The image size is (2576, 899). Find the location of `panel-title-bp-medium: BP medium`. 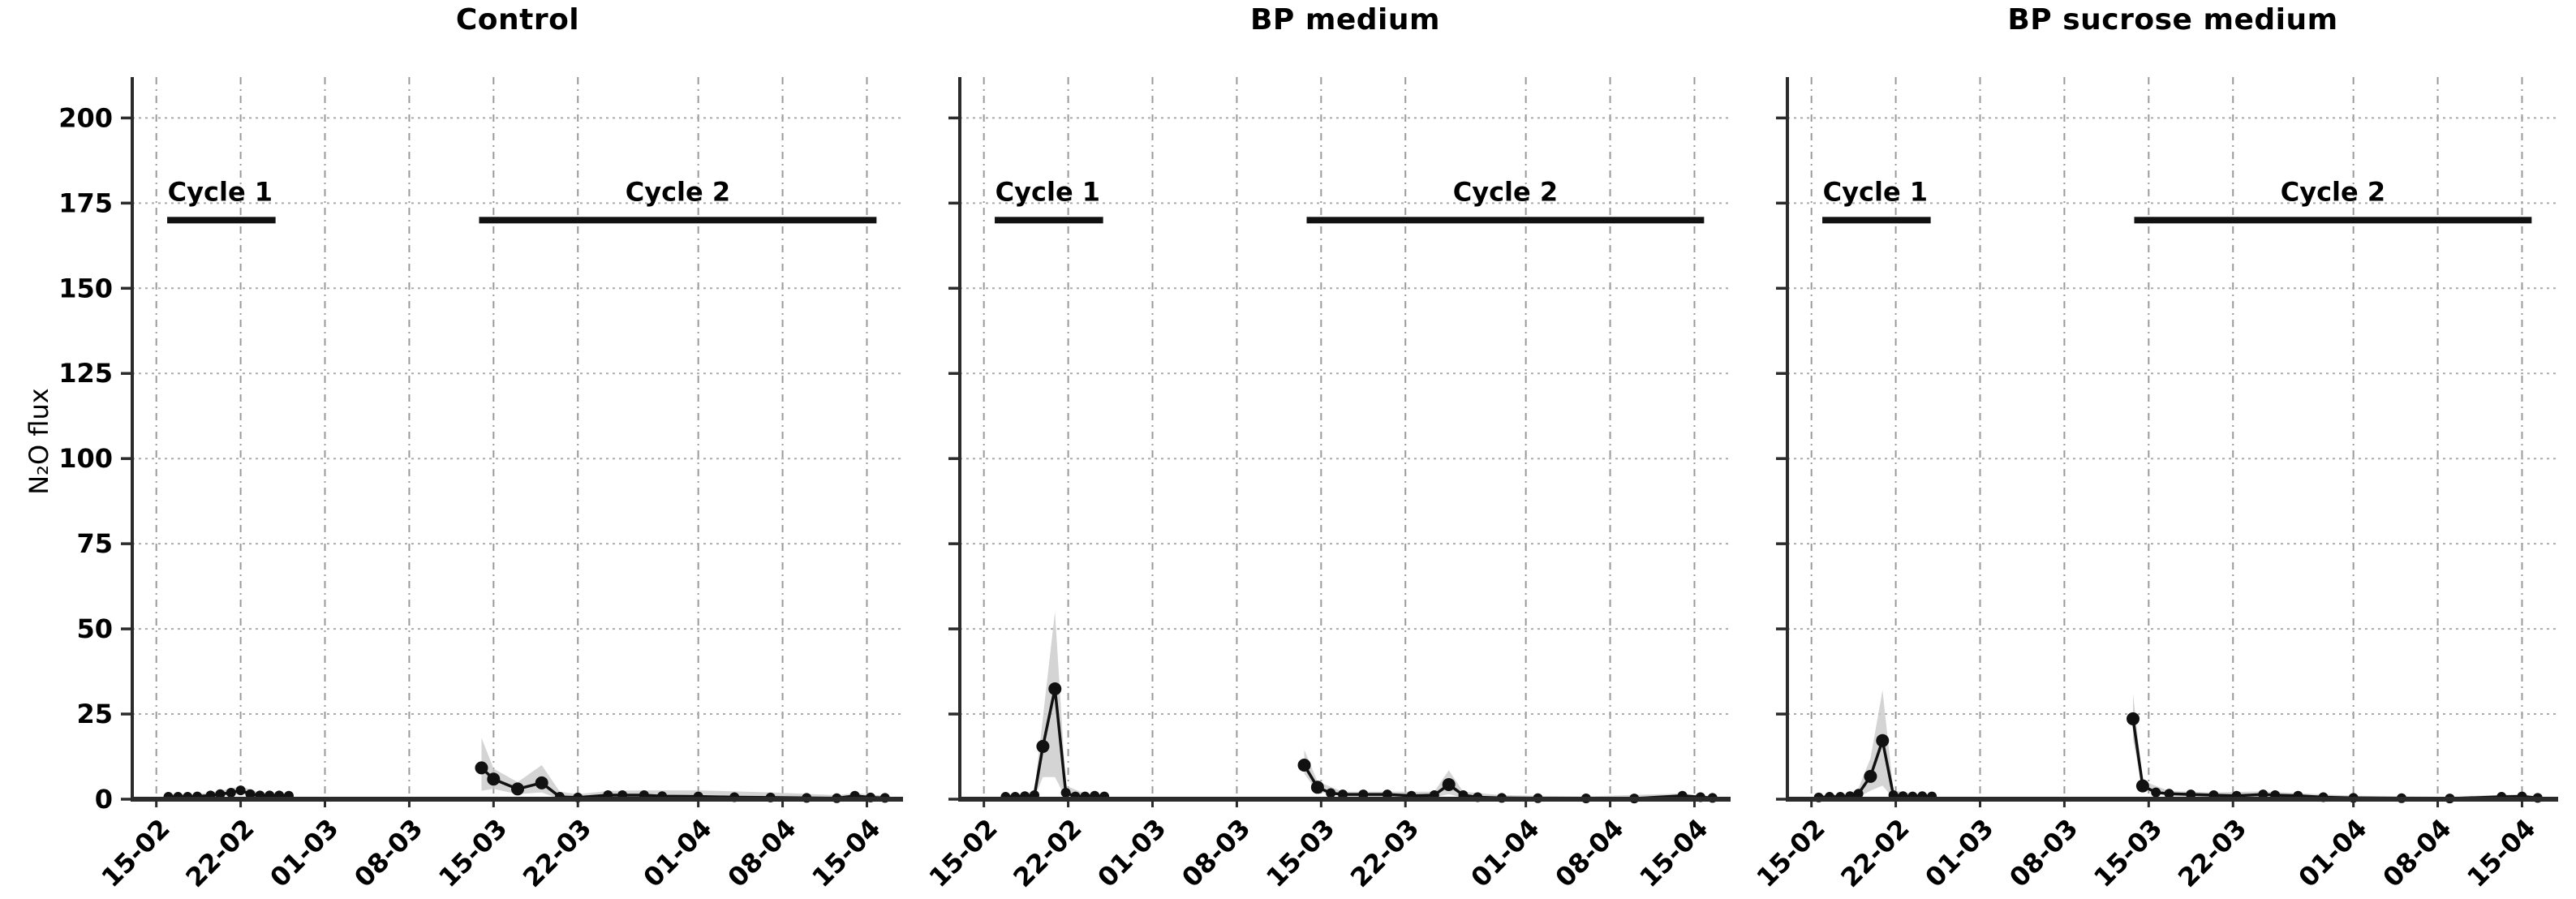

panel-title-bp-medium: BP medium is located at coordinates (1345, 20).